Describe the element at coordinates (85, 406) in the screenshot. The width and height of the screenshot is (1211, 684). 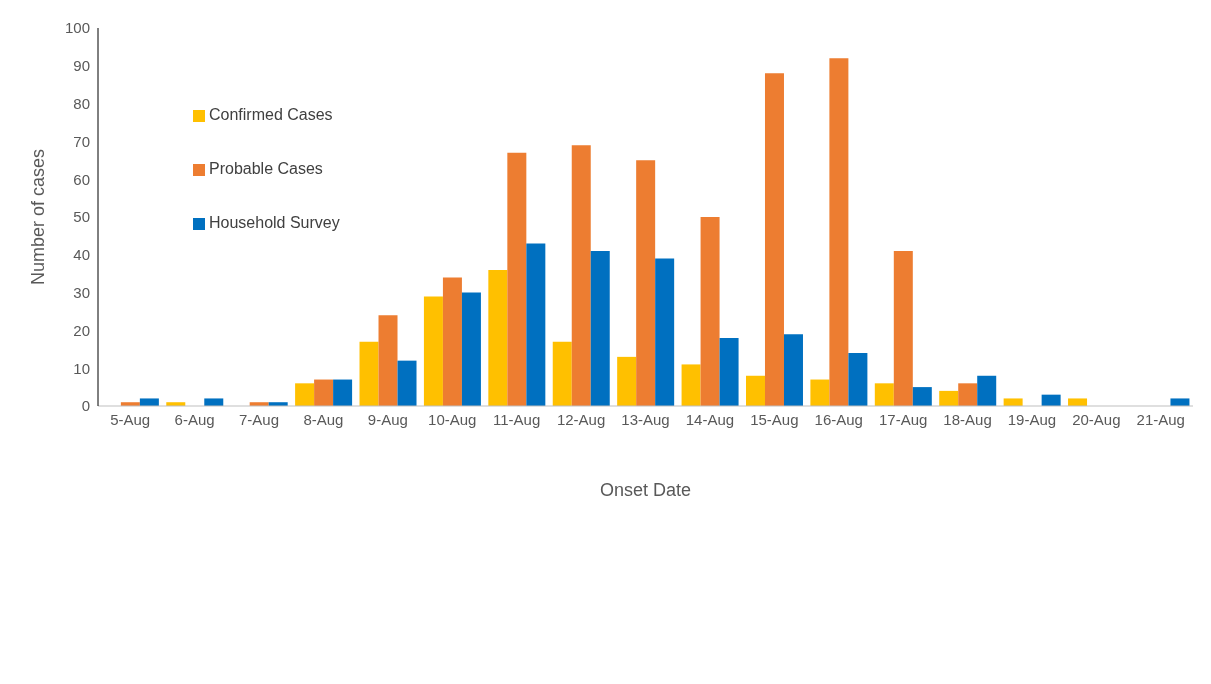
I see `y-tick-label: 0` at that location.